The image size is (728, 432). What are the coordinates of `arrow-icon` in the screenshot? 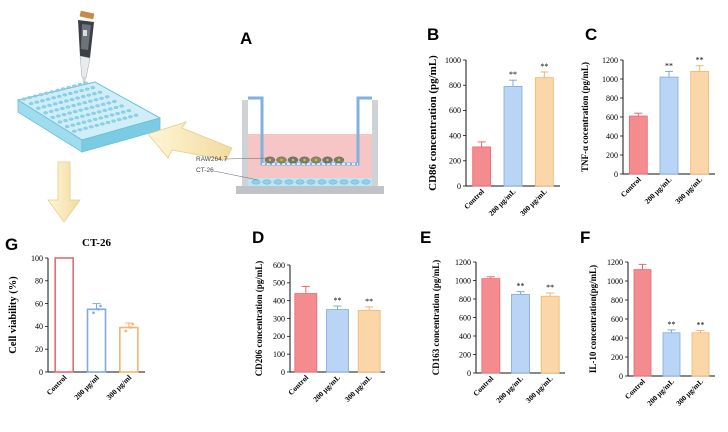 It's located at (140, 172).